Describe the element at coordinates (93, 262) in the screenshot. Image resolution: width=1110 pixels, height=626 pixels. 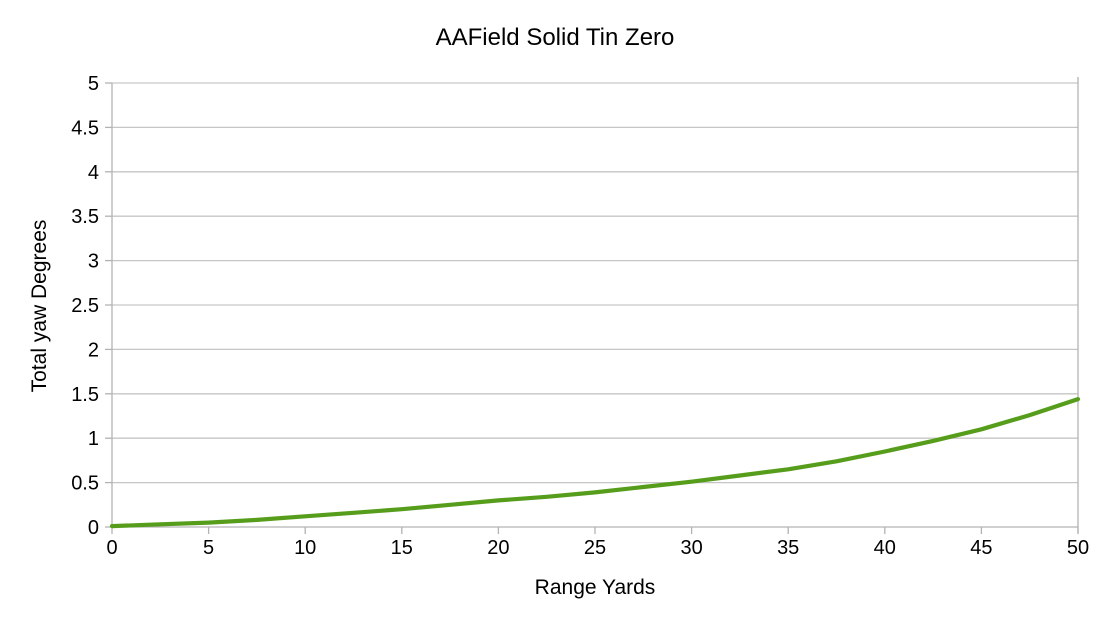
I see `y-tick-label: 3` at that location.